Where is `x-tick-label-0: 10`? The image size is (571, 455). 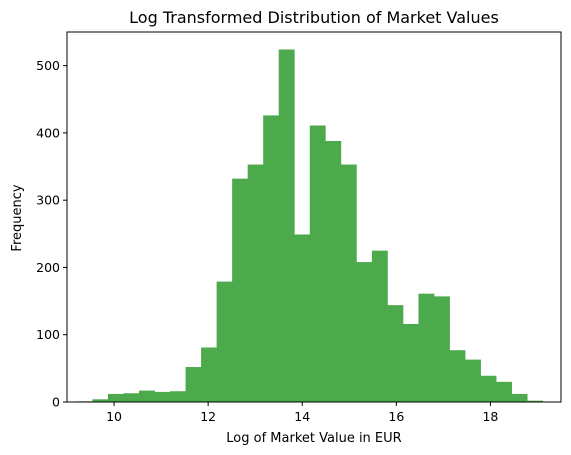 x-tick-label-0: 10 is located at coordinates (114, 416).